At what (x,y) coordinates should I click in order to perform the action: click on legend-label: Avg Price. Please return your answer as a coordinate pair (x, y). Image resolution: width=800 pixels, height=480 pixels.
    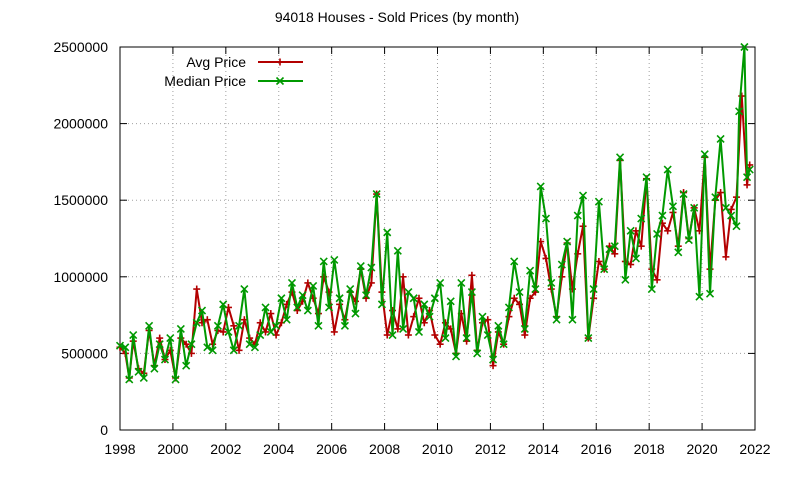
    Looking at the image, I should click on (216, 62).